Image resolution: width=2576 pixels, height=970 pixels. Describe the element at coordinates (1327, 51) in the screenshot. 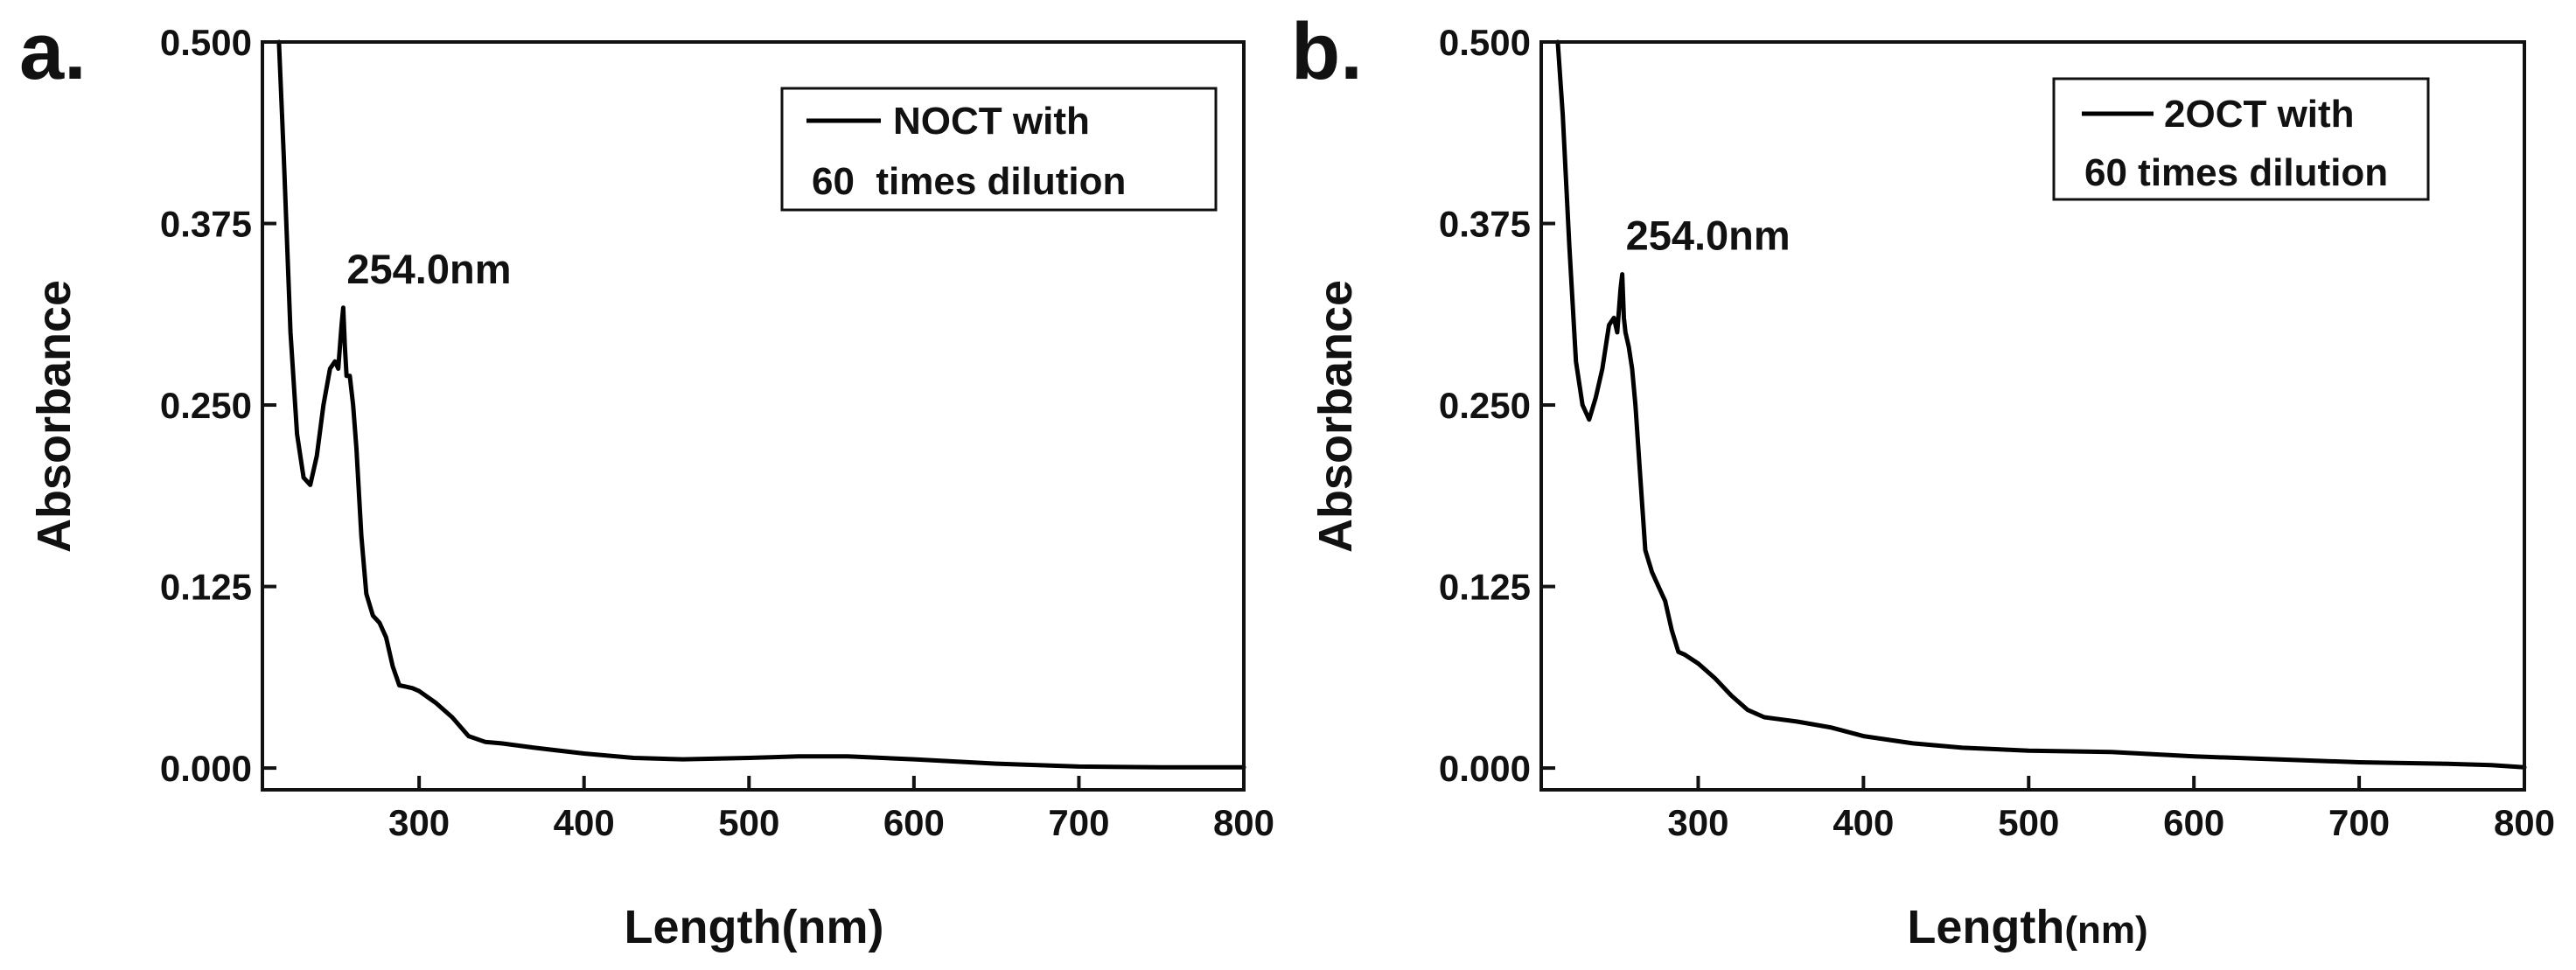

I see `panel-label: b.` at that location.